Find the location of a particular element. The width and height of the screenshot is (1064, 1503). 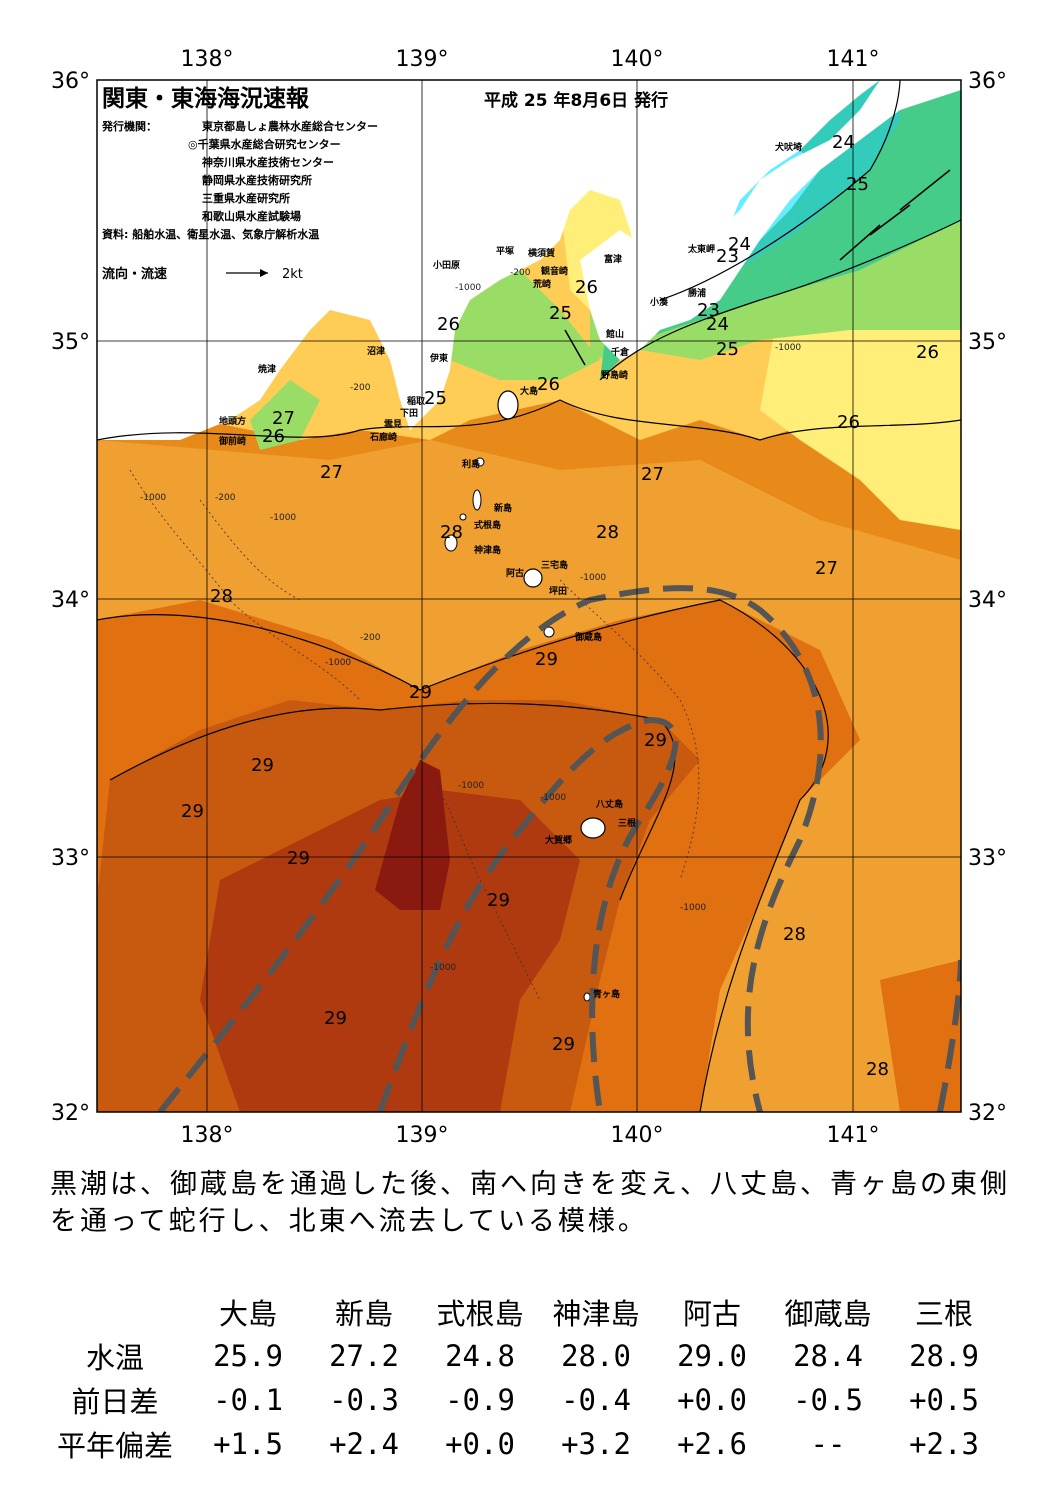

place-label: 雲見 is located at coordinates (393, 424).